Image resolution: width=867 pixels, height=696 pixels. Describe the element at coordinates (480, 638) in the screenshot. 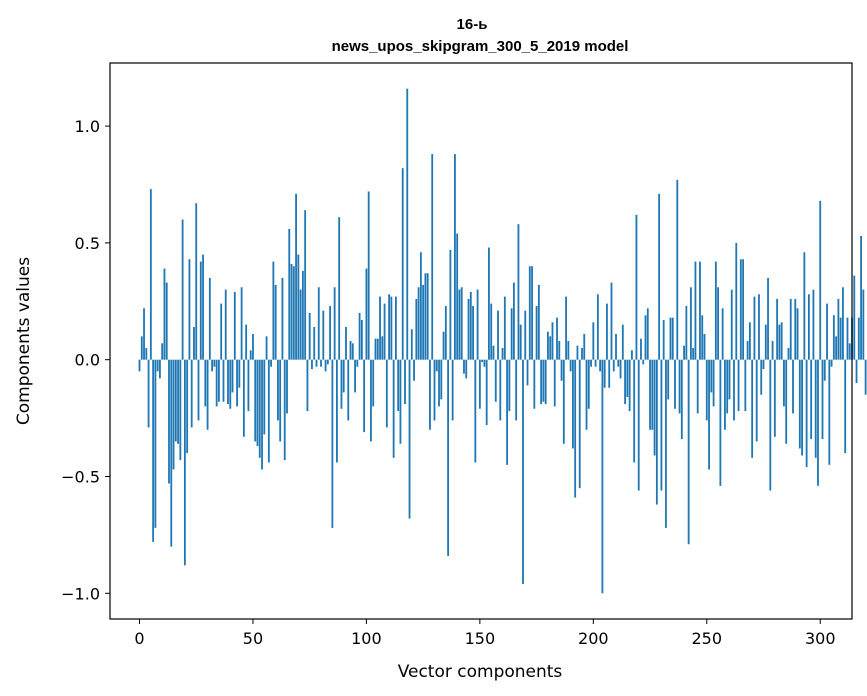

I see `x-tick-label: 150` at that location.